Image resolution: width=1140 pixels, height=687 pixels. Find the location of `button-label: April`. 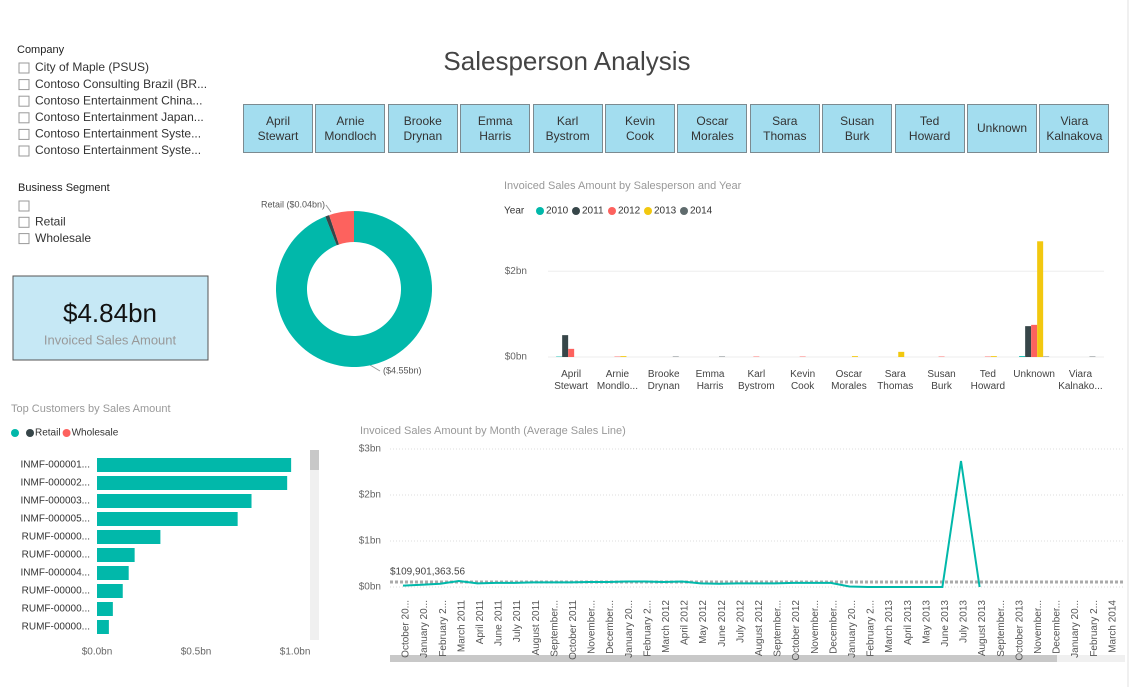

button-label: April is located at coordinates (277, 120).